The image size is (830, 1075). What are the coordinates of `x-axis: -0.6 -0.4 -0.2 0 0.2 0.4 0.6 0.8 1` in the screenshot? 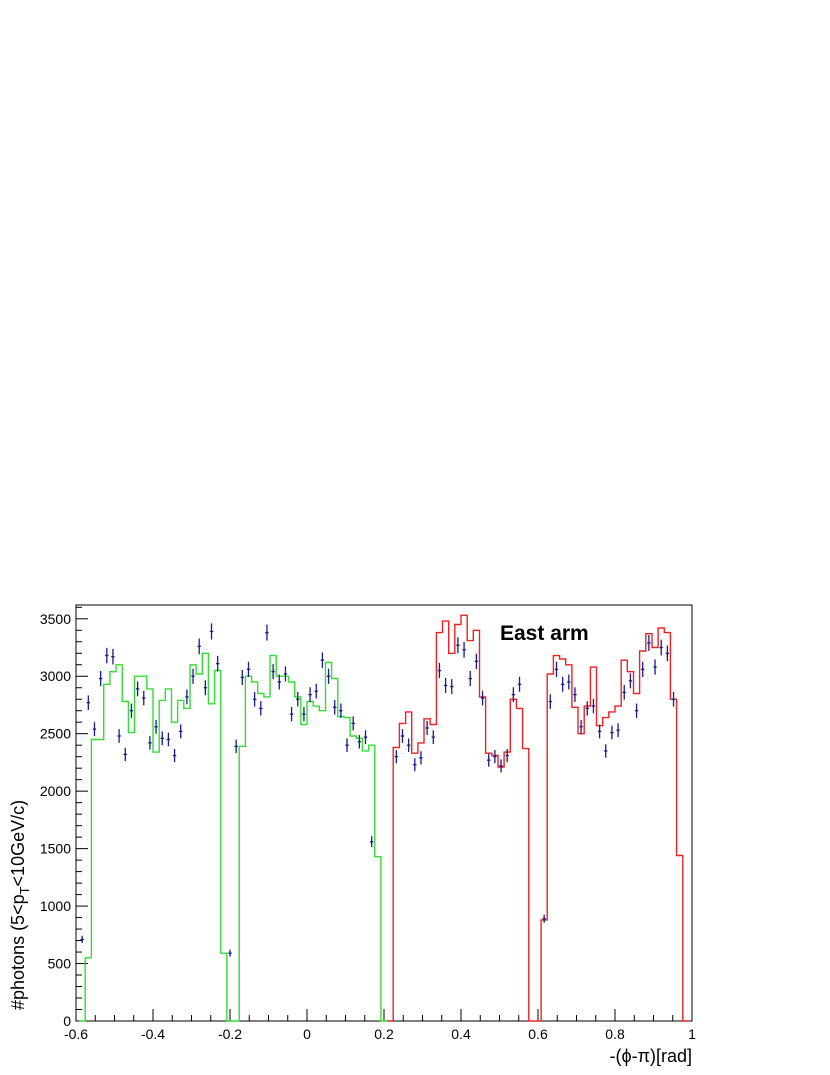 It's located at (380, 1025).